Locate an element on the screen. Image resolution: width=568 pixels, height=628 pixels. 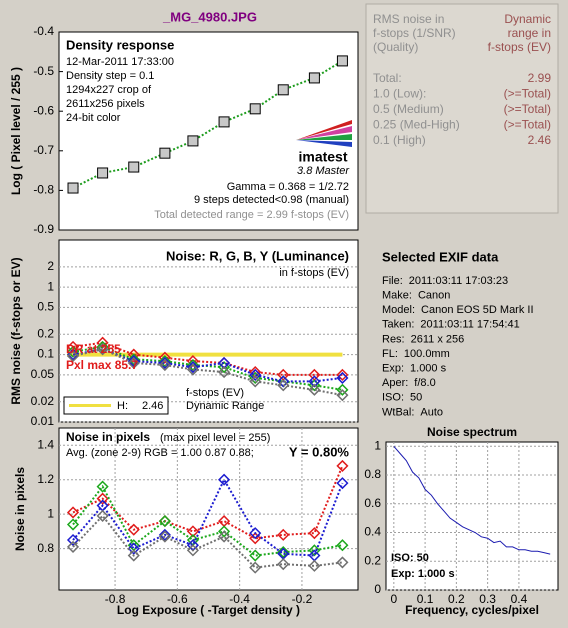
annotation: f-stops (EV) is located at coordinates (215, 393).